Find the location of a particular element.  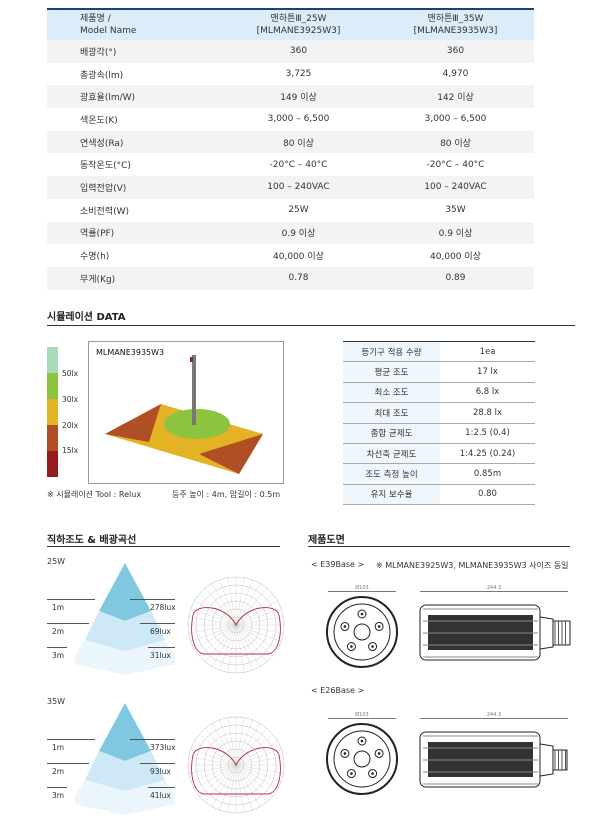

simulation-model: MLMANE3935W3 is located at coordinates (130, 352).